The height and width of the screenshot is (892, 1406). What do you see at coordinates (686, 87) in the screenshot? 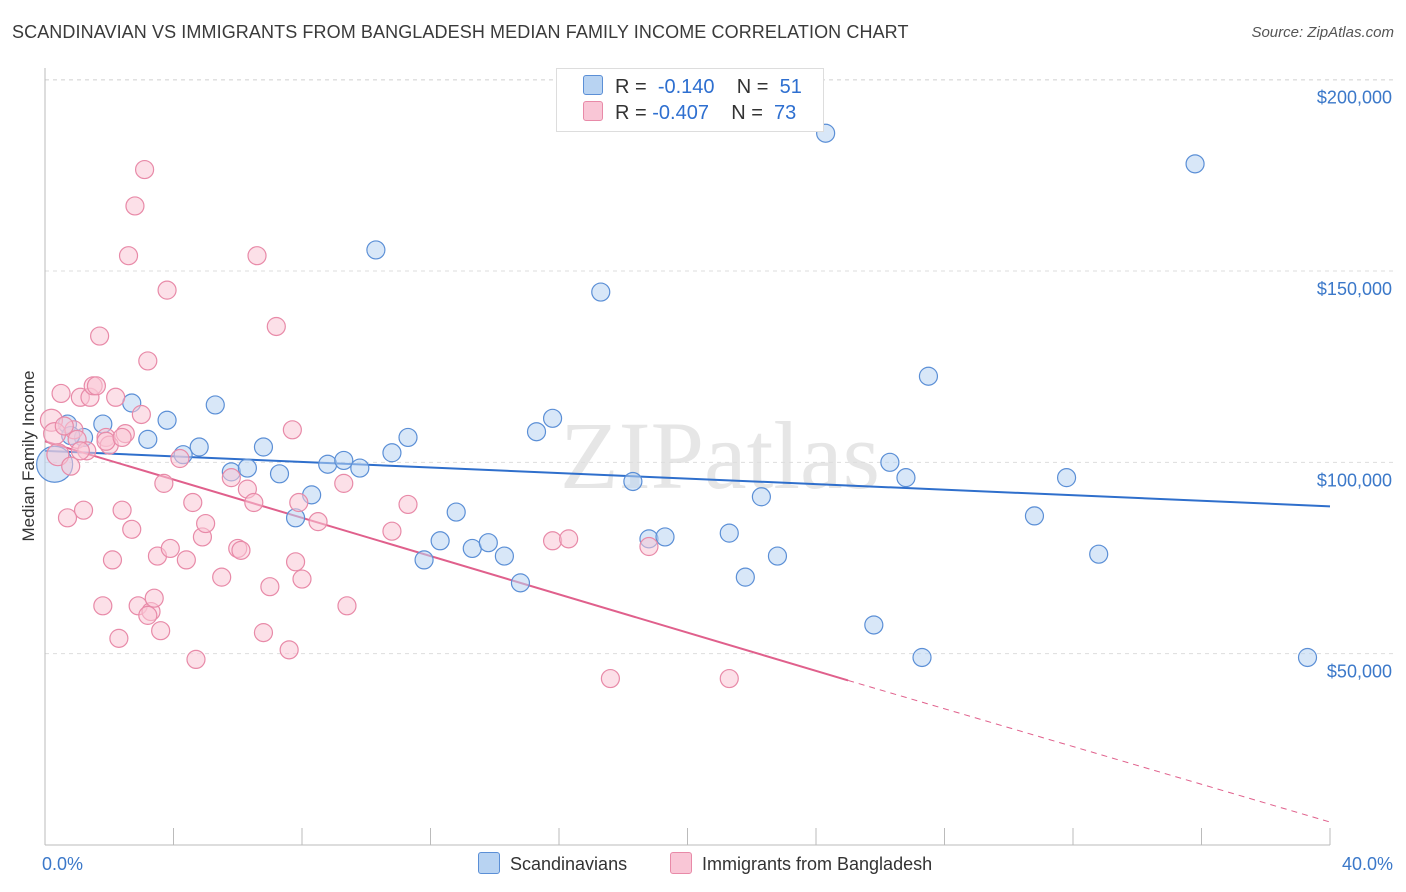
I see `legend-r-value: -0.140` at bounding box center [686, 87].